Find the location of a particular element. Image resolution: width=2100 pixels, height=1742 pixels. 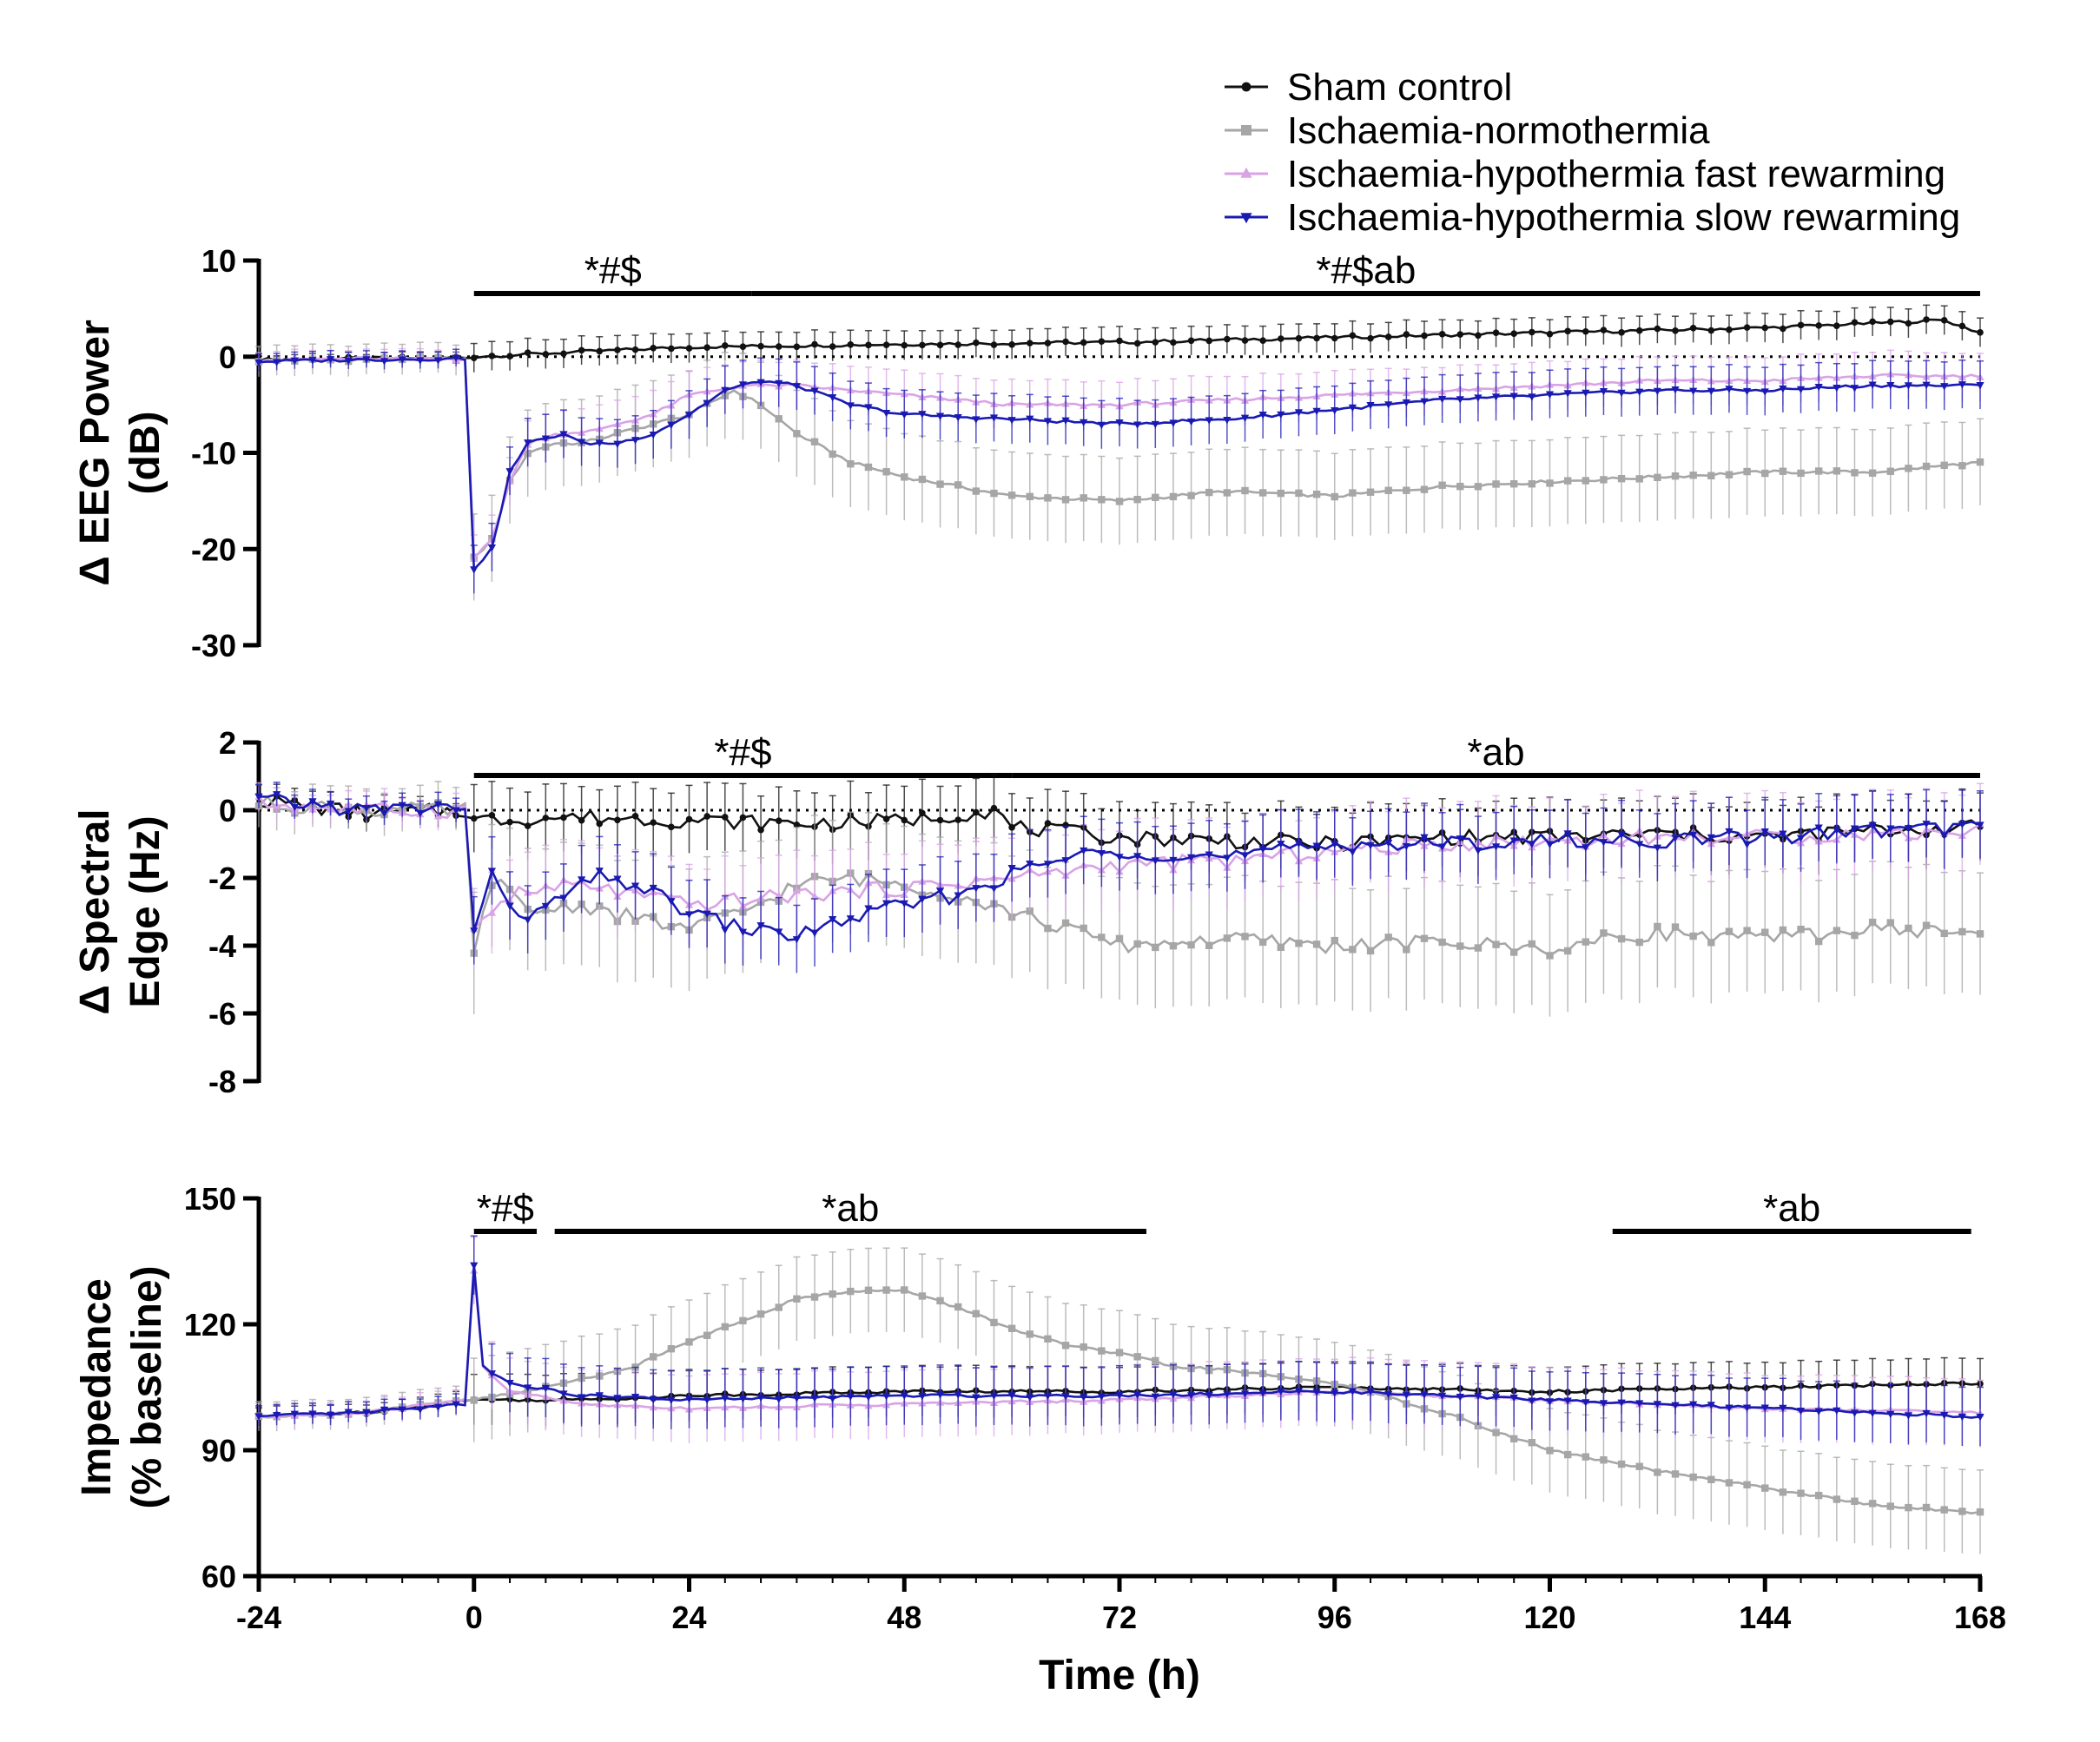

legend-marker is located at coordinates (1246, 130).